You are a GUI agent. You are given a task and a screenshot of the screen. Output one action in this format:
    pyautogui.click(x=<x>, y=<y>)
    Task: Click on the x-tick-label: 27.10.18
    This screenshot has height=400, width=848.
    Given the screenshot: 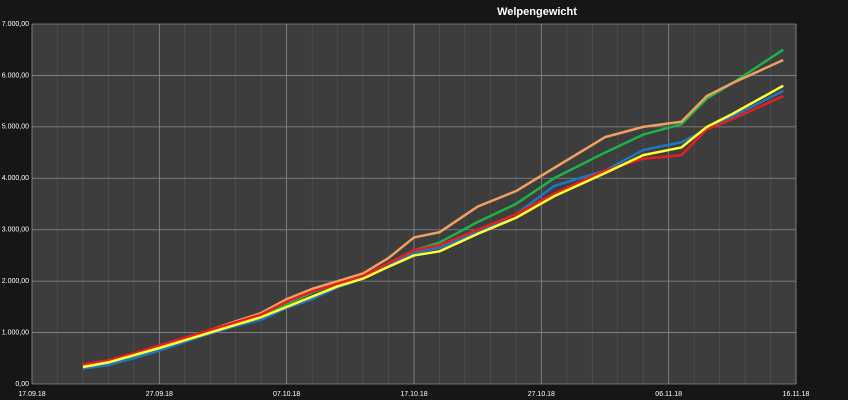 What is the action you would take?
    pyautogui.click(x=541, y=394)
    